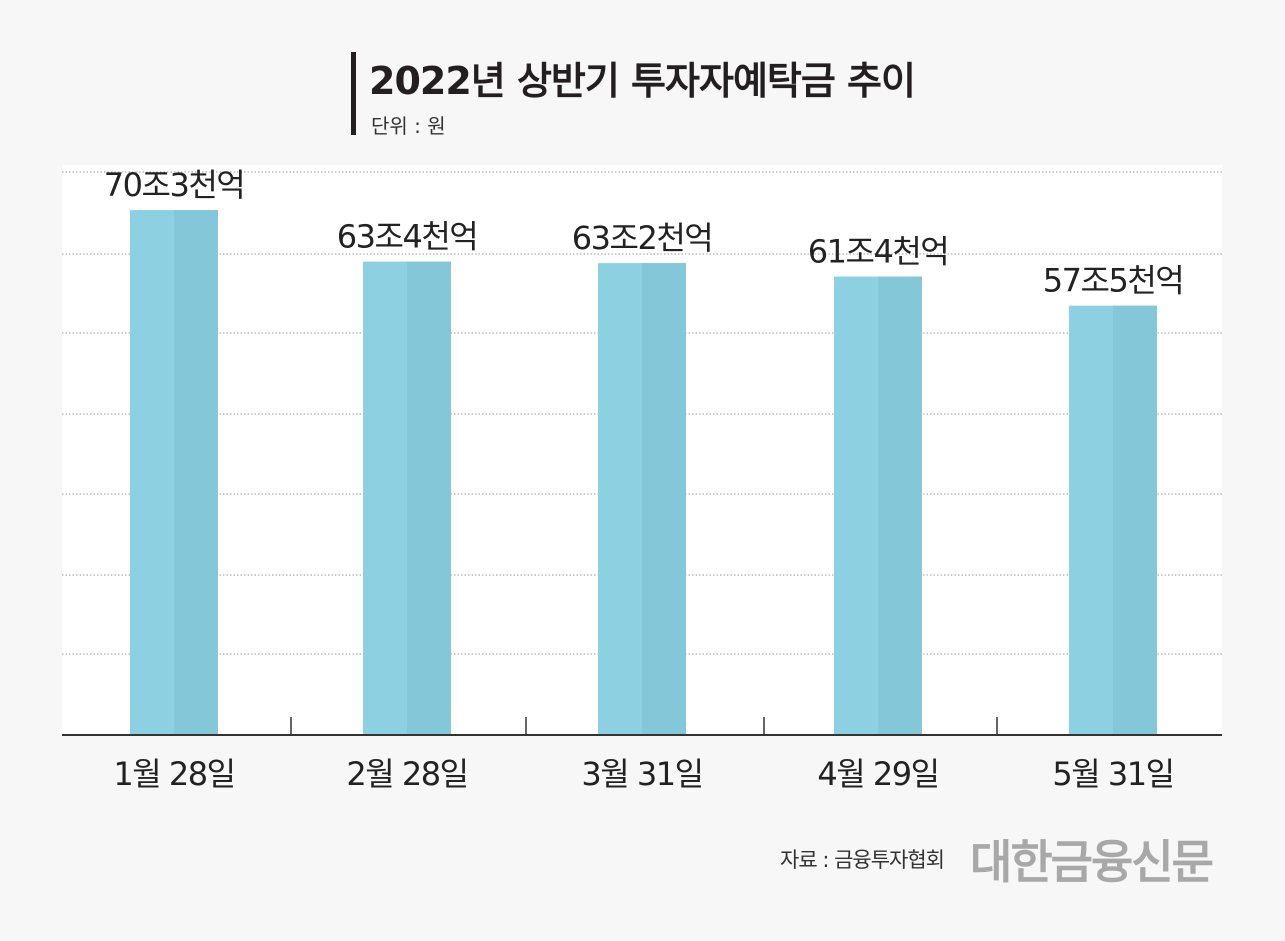 Image resolution: width=1285 pixels, height=941 pixels. What do you see at coordinates (174, 185) in the screenshot?
I see `data-label-1: 70조3천억` at bounding box center [174, 185].